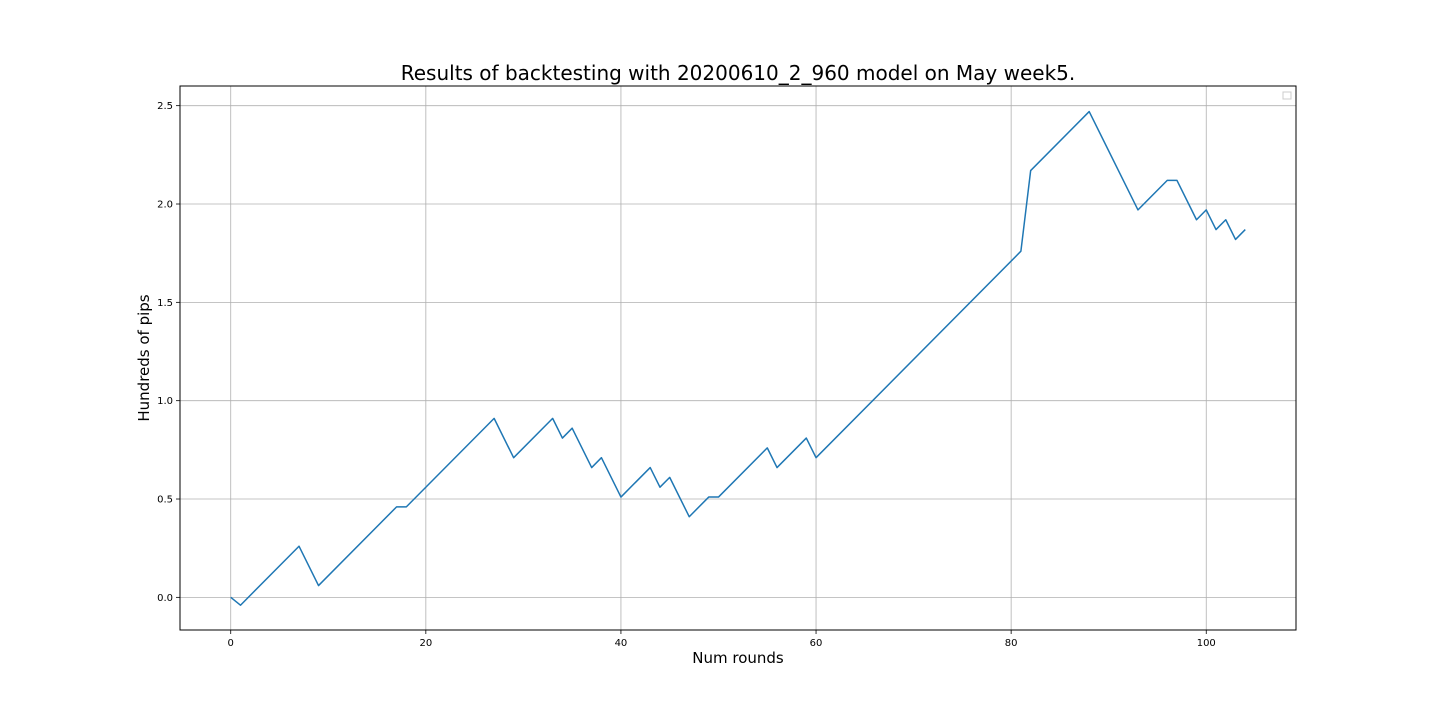 This screenshot has width=1440, height=720. What do you see at coordinates (165, 598) in the screenshot?
I see `y-tick-label: 0.0` at bounding box center [165, 598].